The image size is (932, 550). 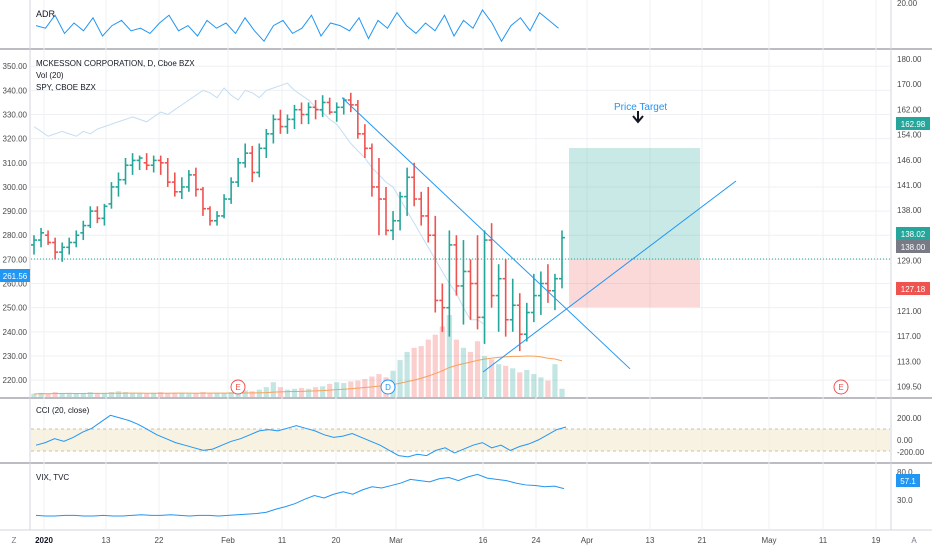 I want to click on cci-band, so click(x=460, y=440).